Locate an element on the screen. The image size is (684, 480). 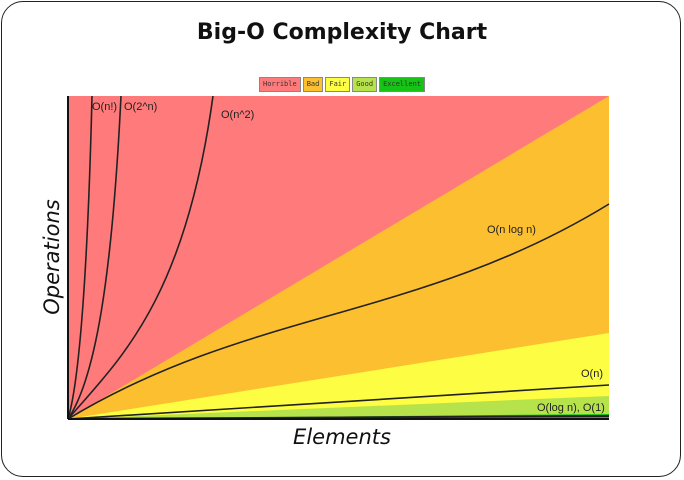
curve-label-o-2-n: O(2^n) is located at coordinates (140, 107).